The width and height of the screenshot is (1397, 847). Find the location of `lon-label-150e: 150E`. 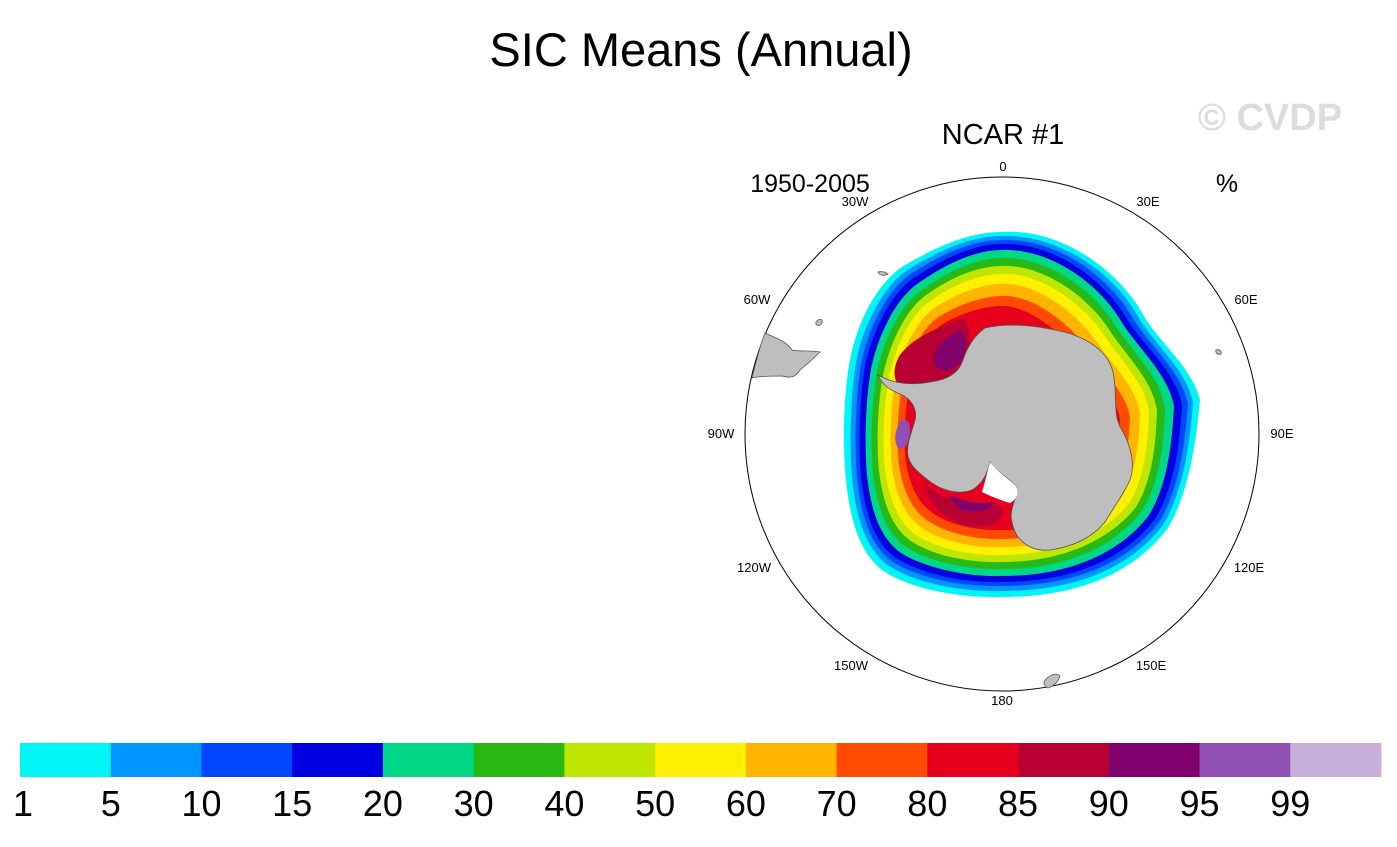

lon-label-150e: 150E is located at coordinates (1151, 665).